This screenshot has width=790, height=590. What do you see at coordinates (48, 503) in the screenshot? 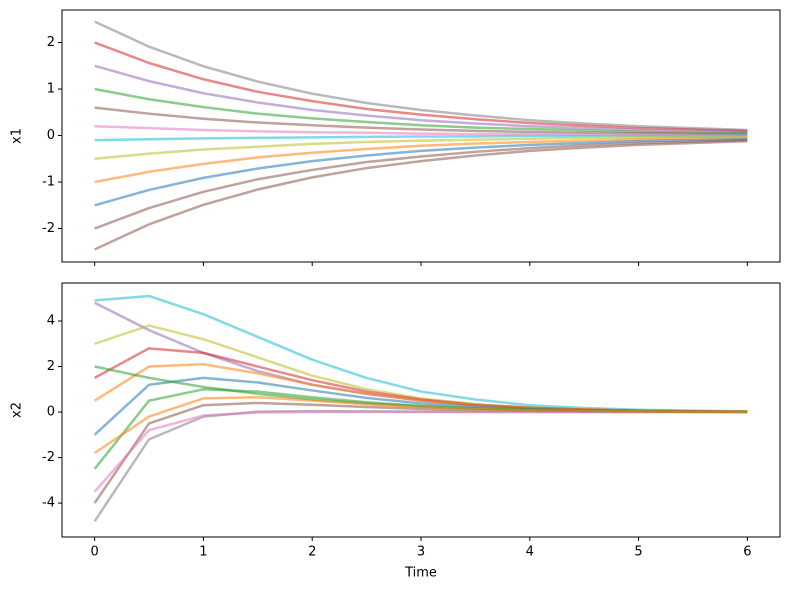
I see `y-tick-label: -4` at bounding box center [48, 503].